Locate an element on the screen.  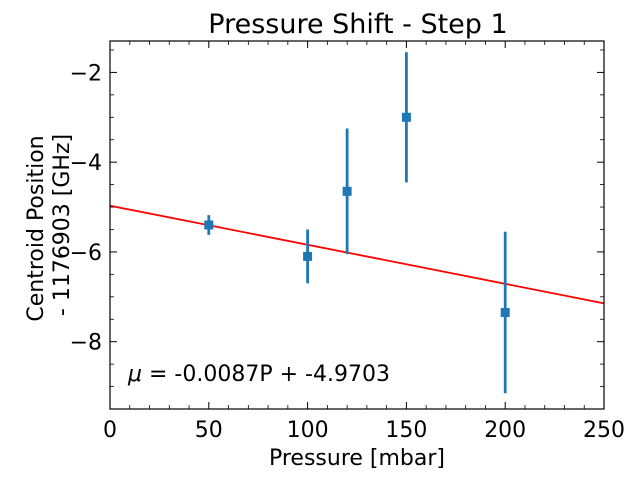
x-tick-label: 50 is located at coordinates (209, 430).